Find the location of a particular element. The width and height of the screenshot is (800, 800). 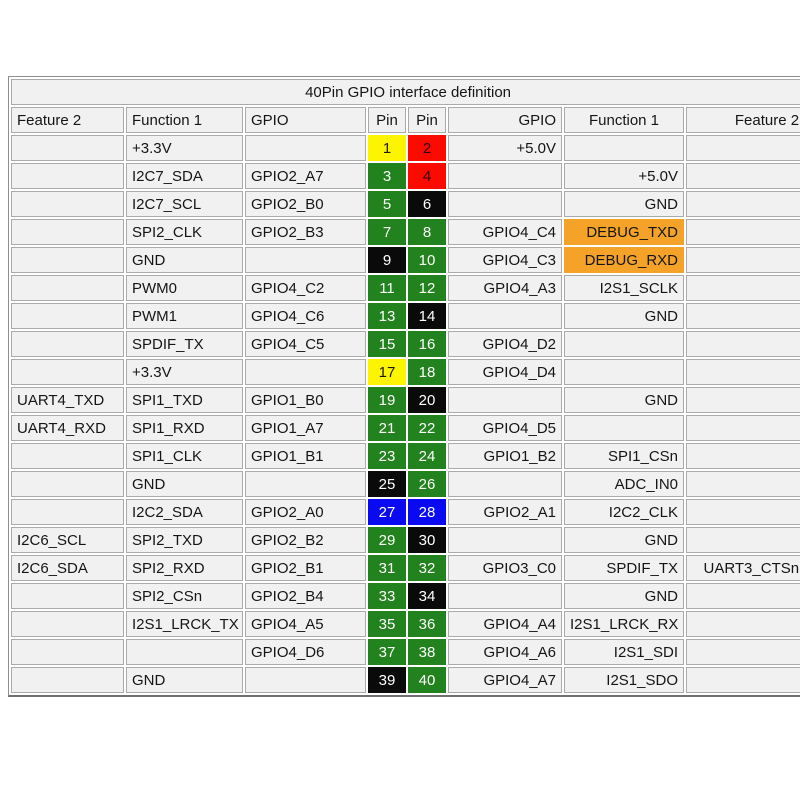

function1-right-cell: I2S1_LRCK_RX is located at coordinates (624, 624).